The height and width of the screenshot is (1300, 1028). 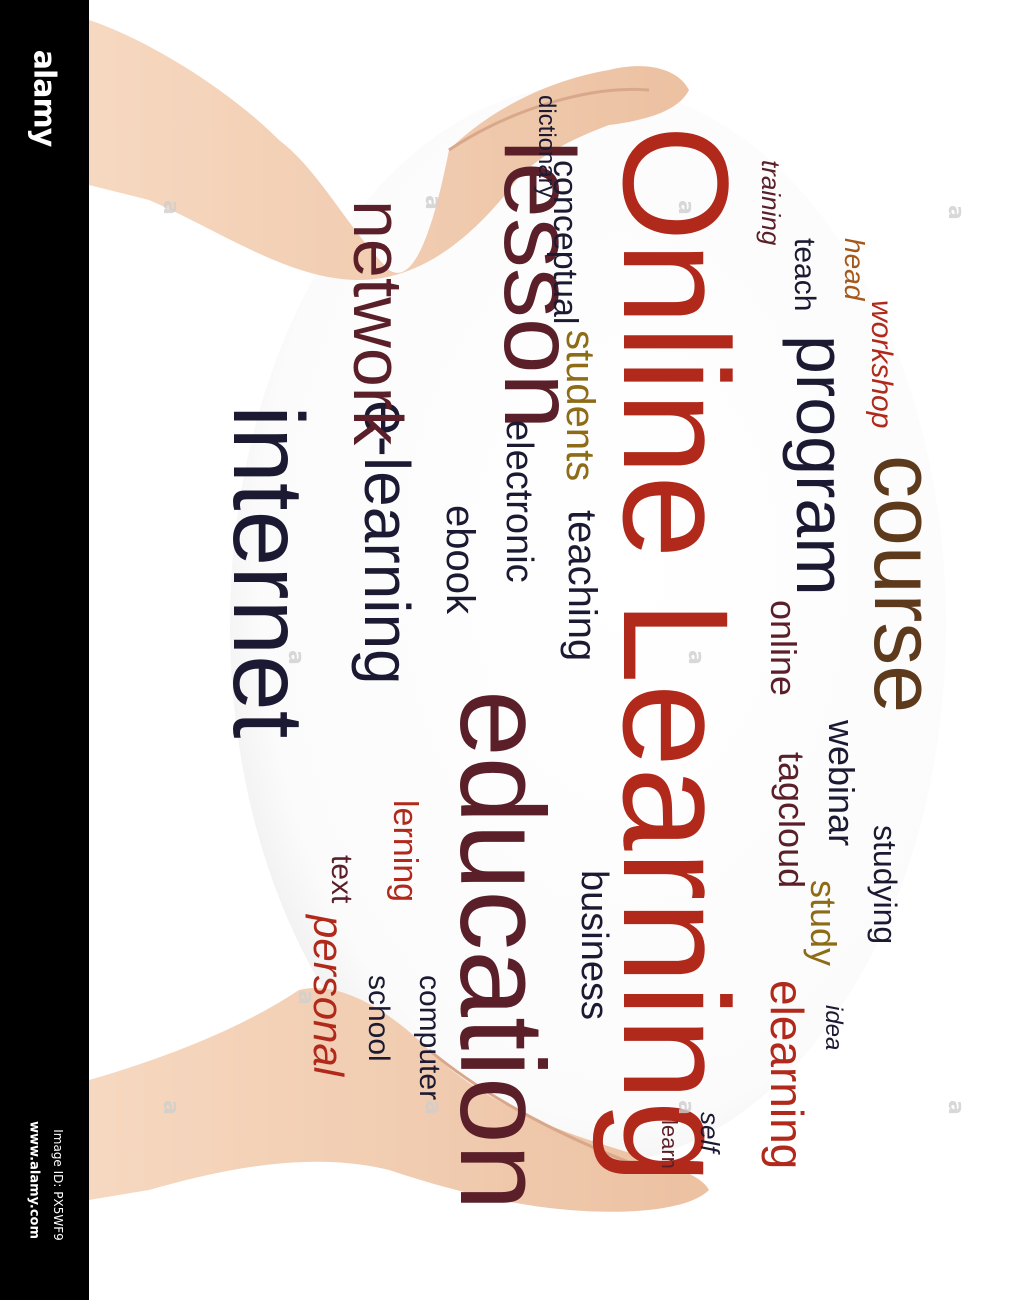 What do you see at coordinates (546, 146) in the screenshot?
I see `word-dictionary: dictionary` at bounding box center [546, 146].